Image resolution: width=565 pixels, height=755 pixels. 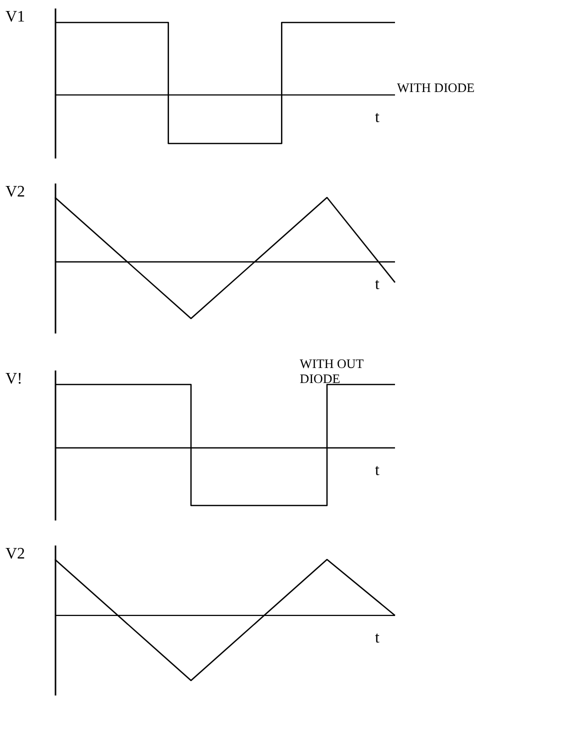 I want to click on y-axis-title: V!, so click(x=14, y=379).